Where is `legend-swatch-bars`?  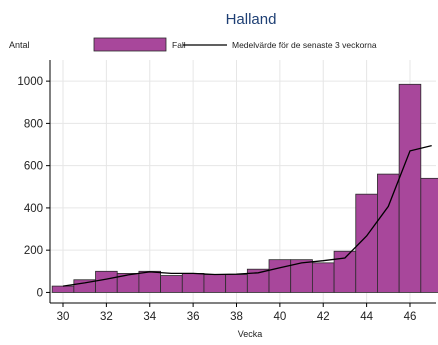 legend-swatch-bars is located at coordinates (130, 44).